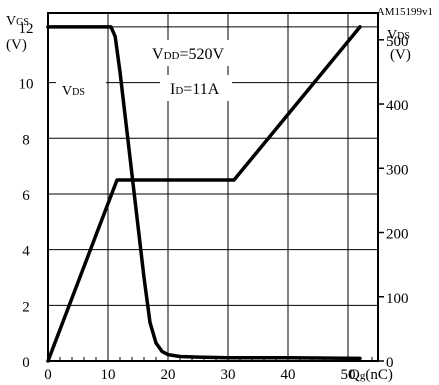 Image resolution: width=439 pixels, height=385 pixels. I want to click on x-tick-label: 0, so click(48, 375).